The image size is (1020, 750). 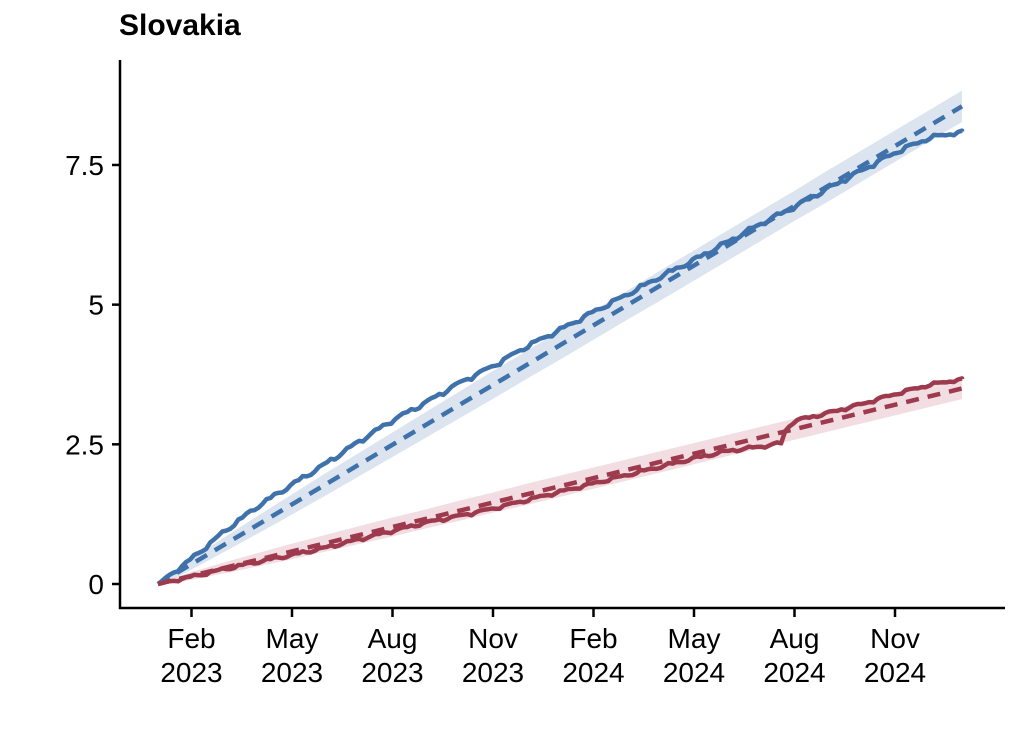 I want to click on y-tick-label: 7.5, so click(x=84, y=165).